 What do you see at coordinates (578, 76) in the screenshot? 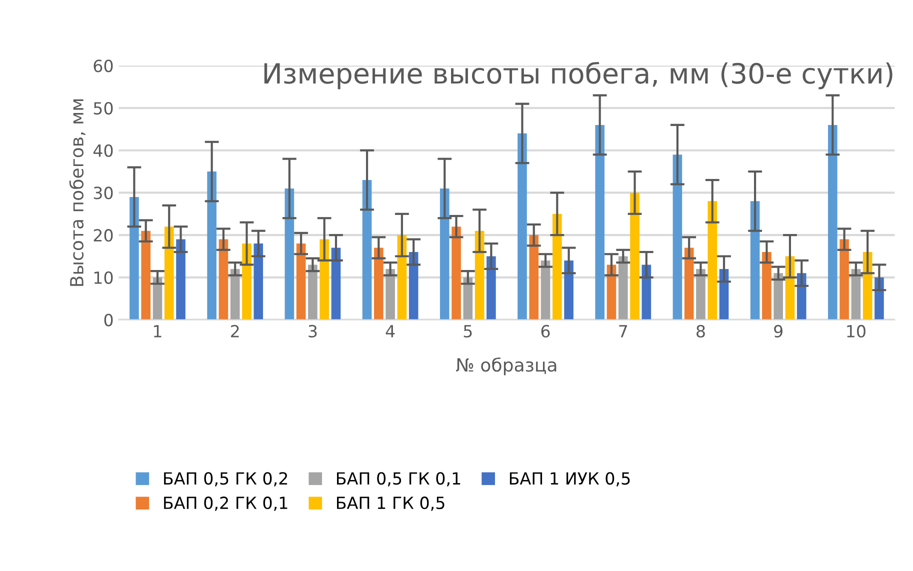
I see `chart-title: Измерение высоты побега, мм (30-е сутки)` at bounding box center [578, 76].